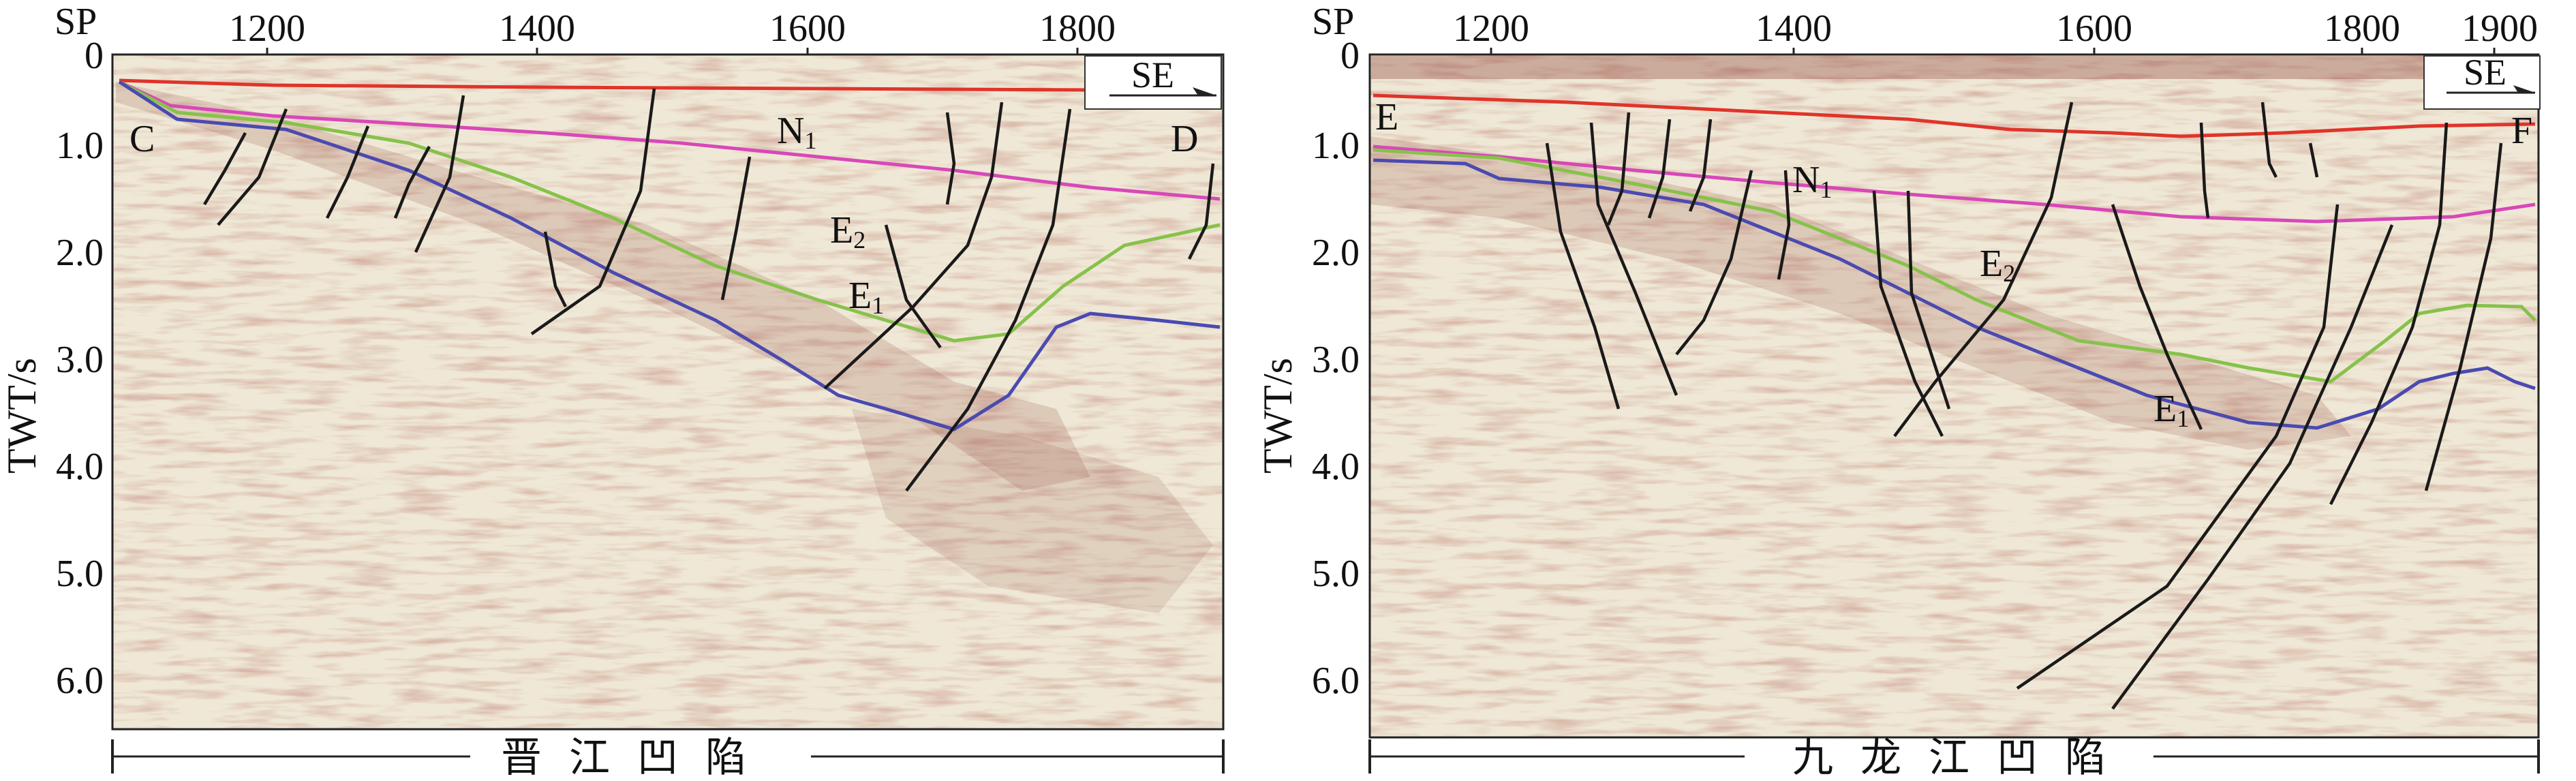 The image size is (2576, 781). I want to click on right-horizon-label-E1: E1, so click(2171, 410).